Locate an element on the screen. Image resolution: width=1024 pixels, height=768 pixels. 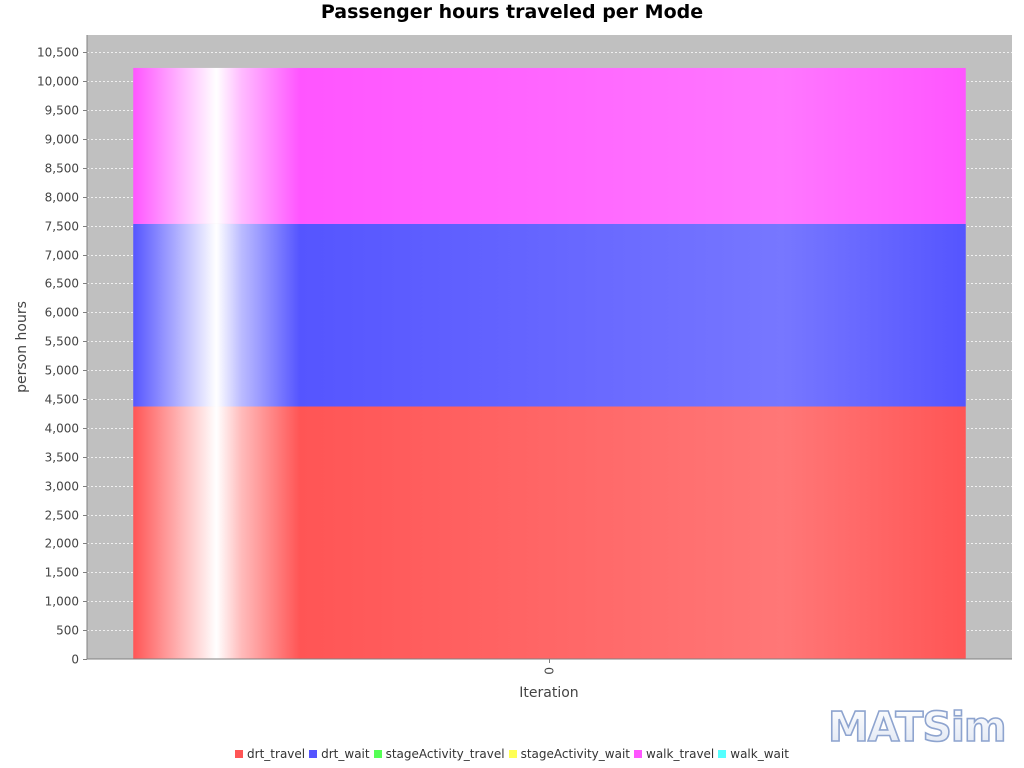
y-tick-label: 10,000 is located at coordinates (58, 82).